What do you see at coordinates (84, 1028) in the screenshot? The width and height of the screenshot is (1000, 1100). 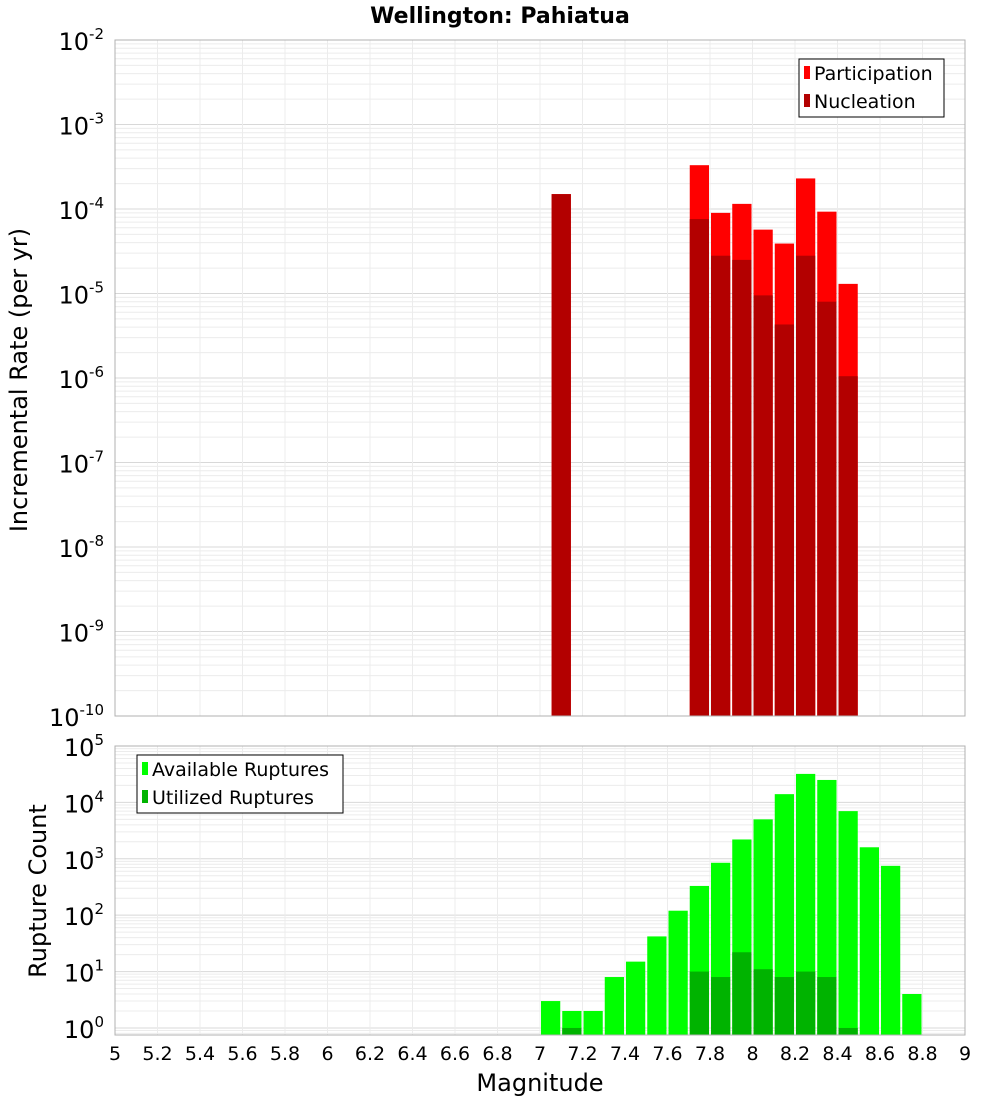 I see `bottom-y-tick-label: 10⁰` at bounding box center [84, 1028].